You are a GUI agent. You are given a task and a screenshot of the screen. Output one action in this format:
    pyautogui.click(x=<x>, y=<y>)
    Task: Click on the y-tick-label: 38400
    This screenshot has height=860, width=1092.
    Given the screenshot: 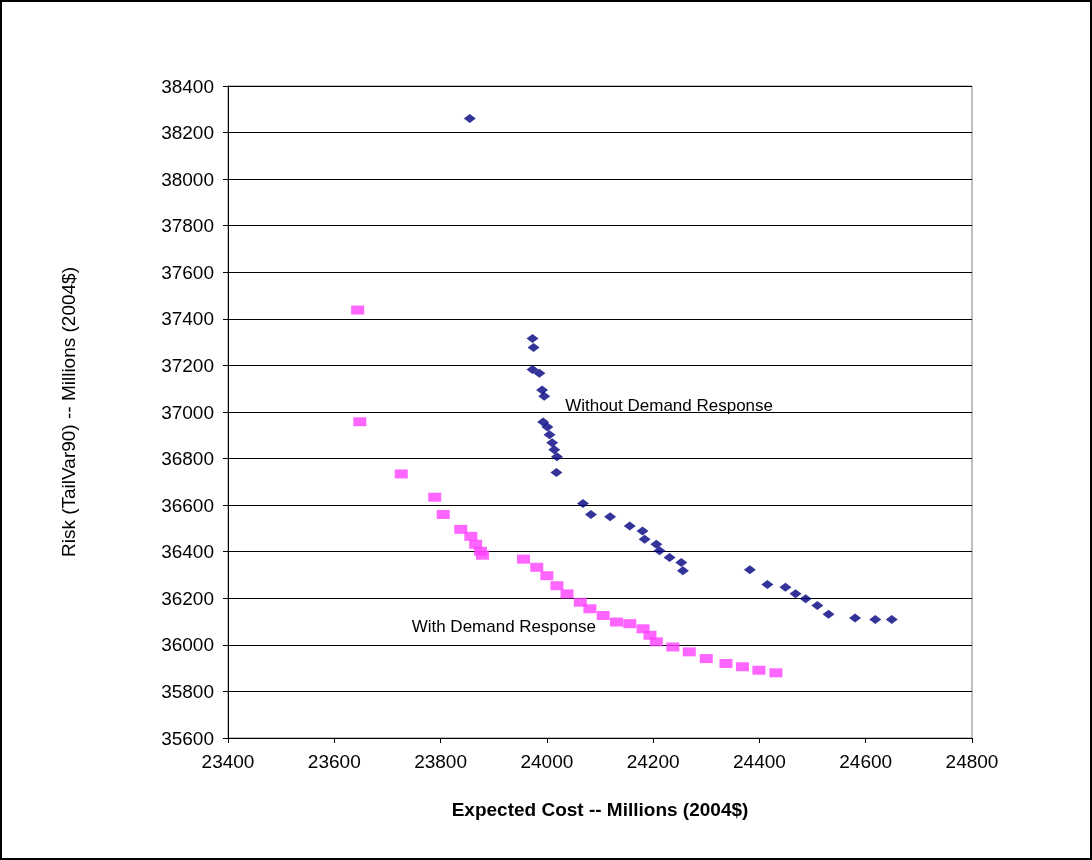 What is the action you would take?
    pyautogui.click(x=187, y=86)
    